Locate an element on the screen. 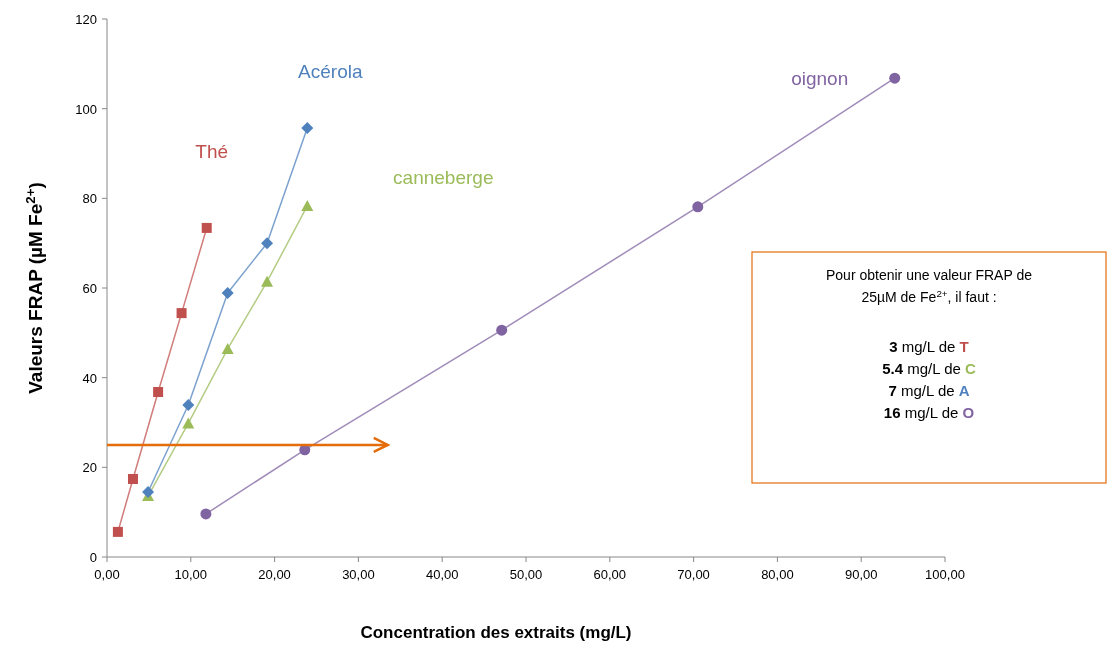 This screenshot has width=1116, height=646. x-axis-title: Concentration des extraits (mg/L) is located at coordinates (496, 632).